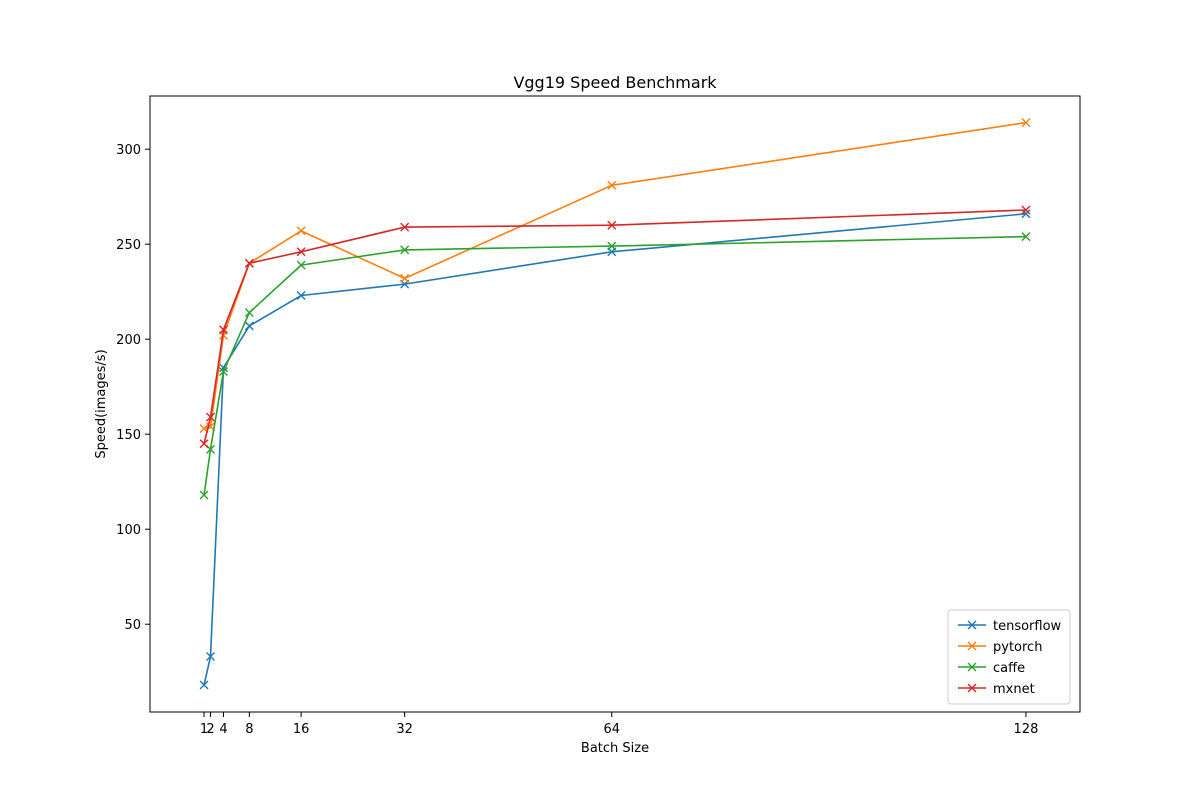 The width and height of the screenshot is (1200, 804). I want to click on x-tick-label: 8, so click(249, 729).